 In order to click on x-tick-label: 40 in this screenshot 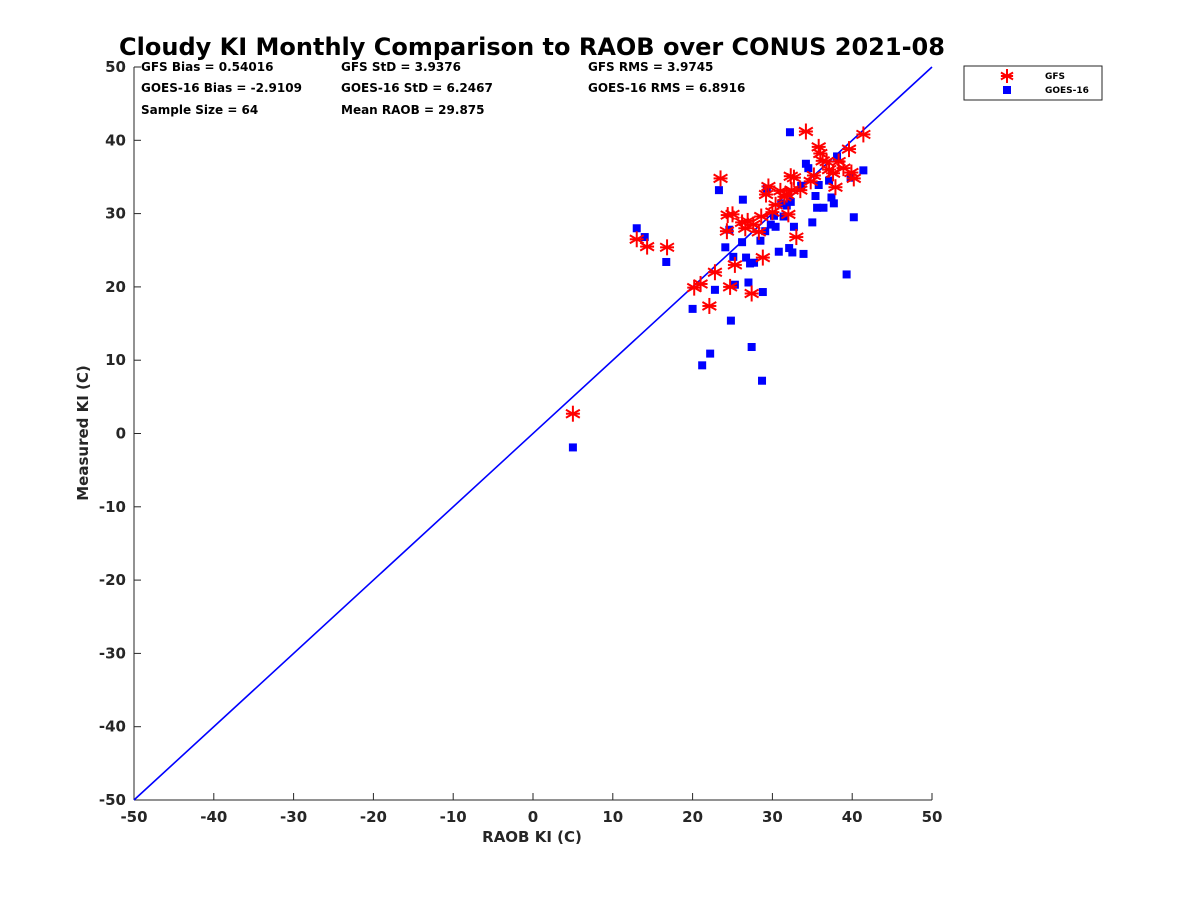, I will do `click(852, 817)`.